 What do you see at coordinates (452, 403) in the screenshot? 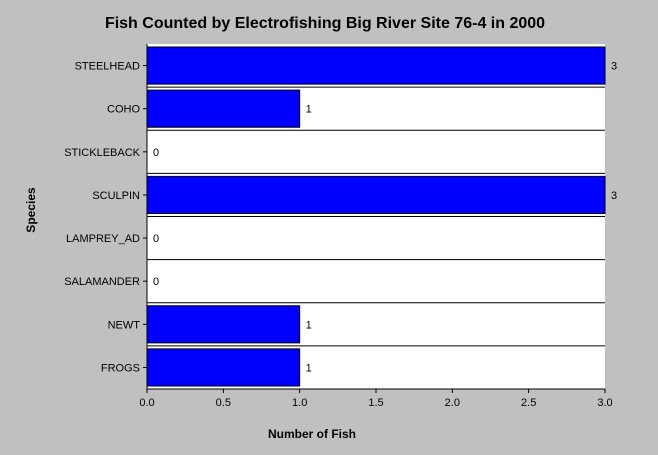
I see `x-tick-label: 2.0` at bounding box center [452, 403].